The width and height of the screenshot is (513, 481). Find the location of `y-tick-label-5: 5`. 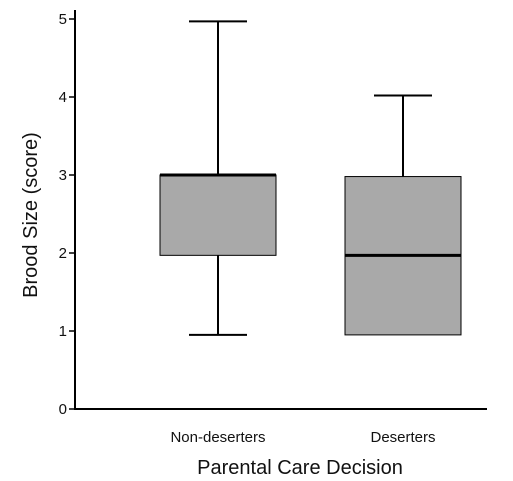

y-tick-label-5: 5 is located at coordinates (63, 19).